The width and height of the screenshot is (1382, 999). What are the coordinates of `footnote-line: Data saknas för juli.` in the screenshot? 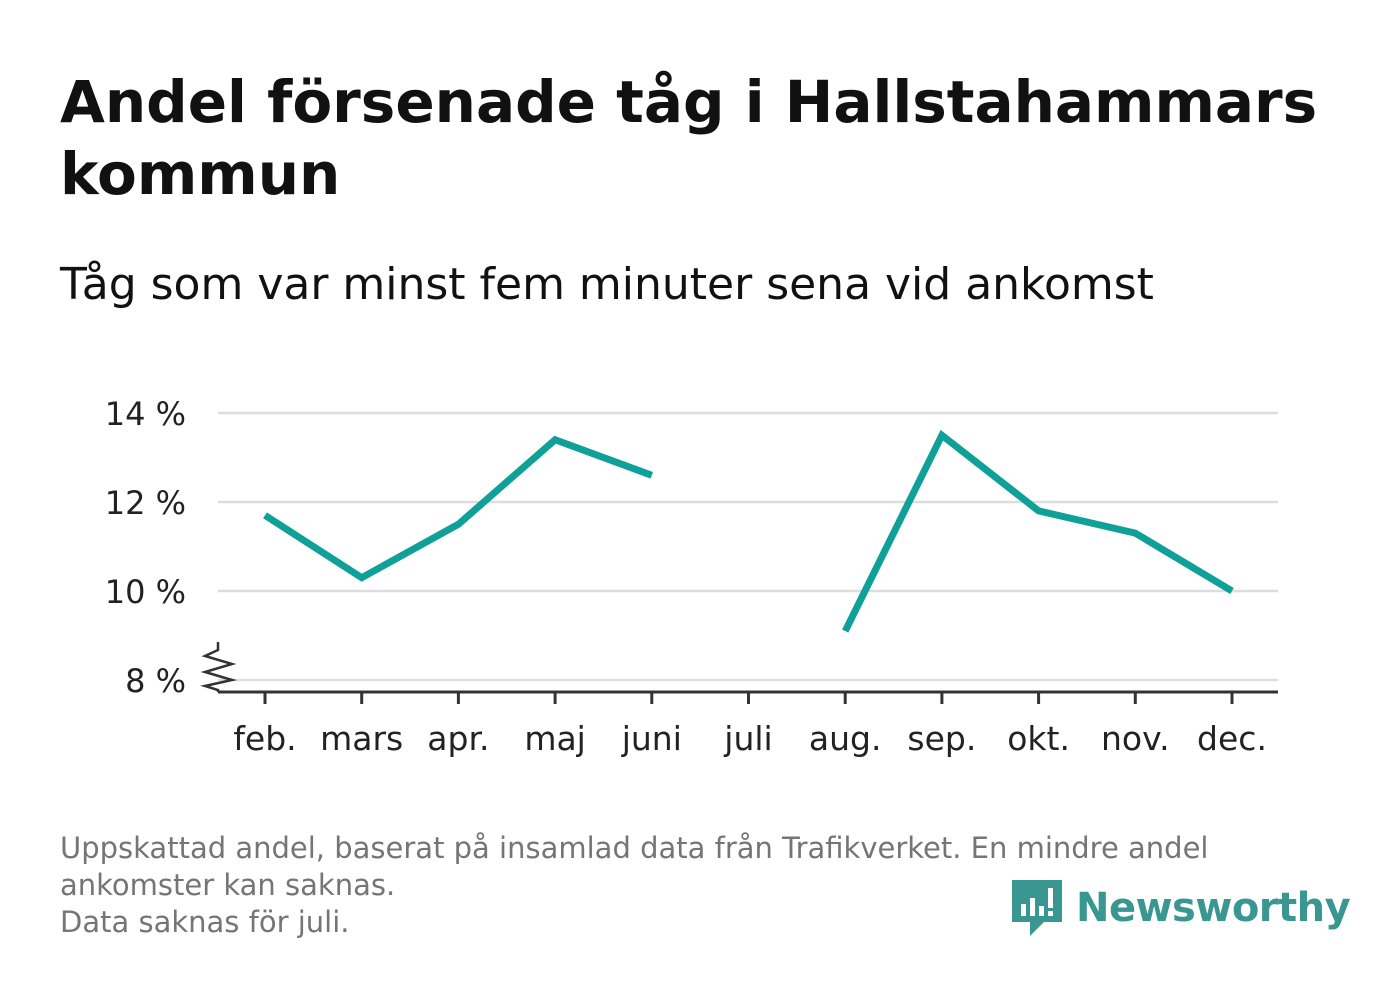 It's located at (205, 922).